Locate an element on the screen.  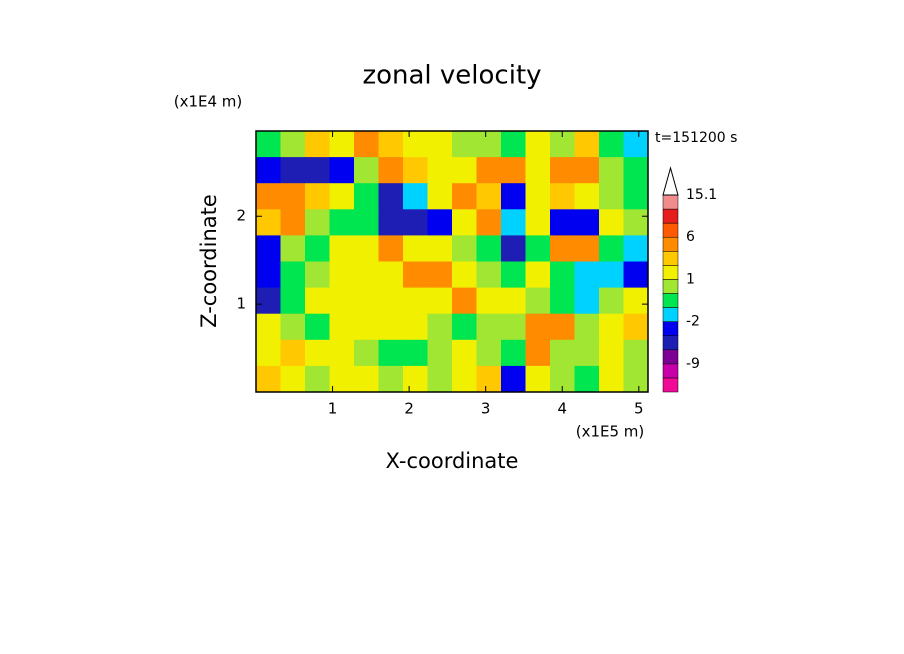
x-tick-label: 2 is located at coordinates (409, 409).